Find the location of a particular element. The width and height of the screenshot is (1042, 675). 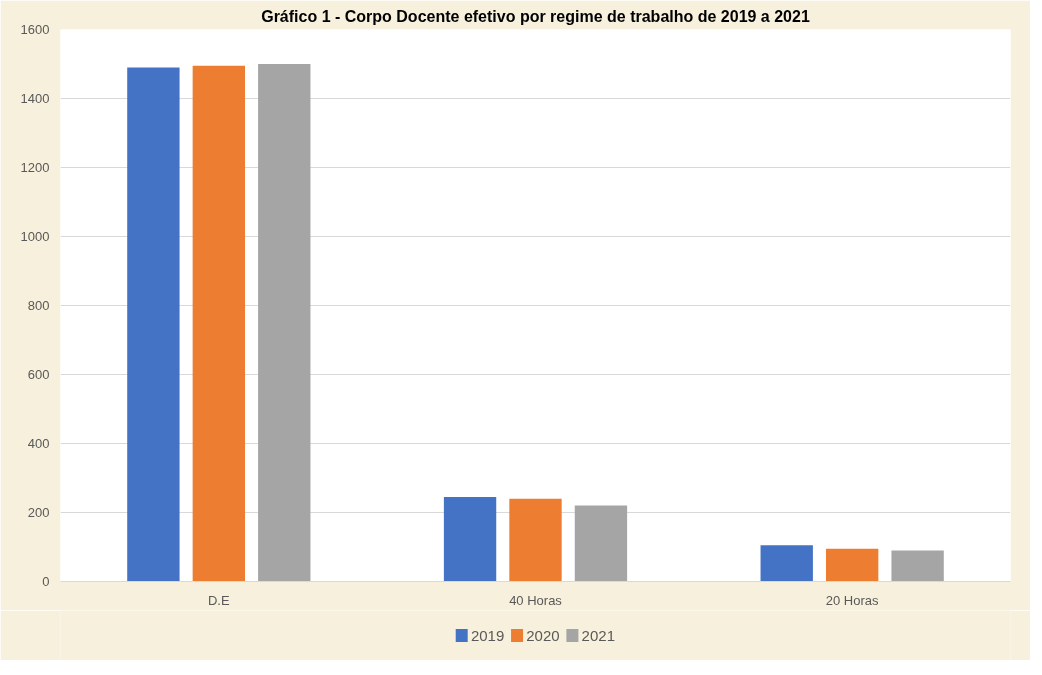

y-tick-label: 0 is located at coordinates (46, 581).